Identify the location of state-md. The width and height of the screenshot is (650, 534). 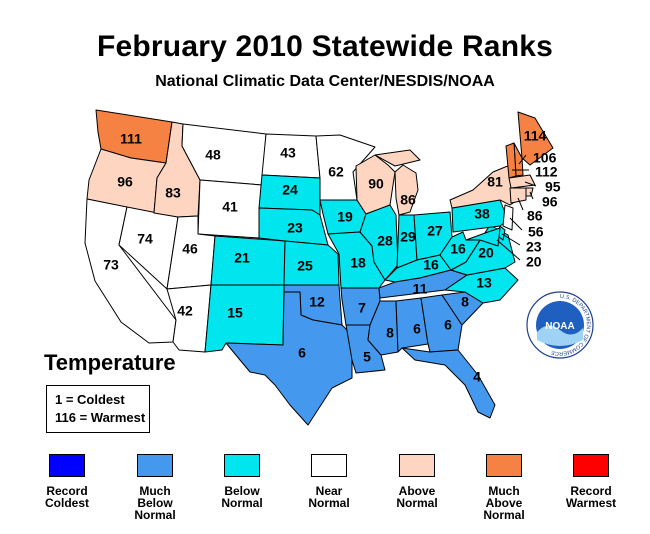
(483, 237).